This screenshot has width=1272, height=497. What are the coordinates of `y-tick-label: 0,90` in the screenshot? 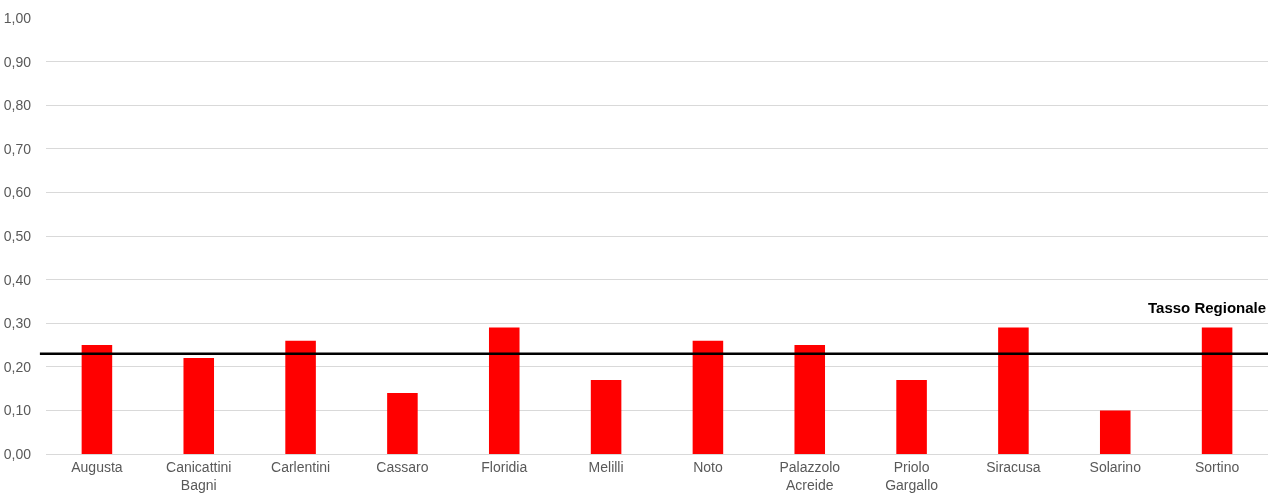 It's located at (17, 61).